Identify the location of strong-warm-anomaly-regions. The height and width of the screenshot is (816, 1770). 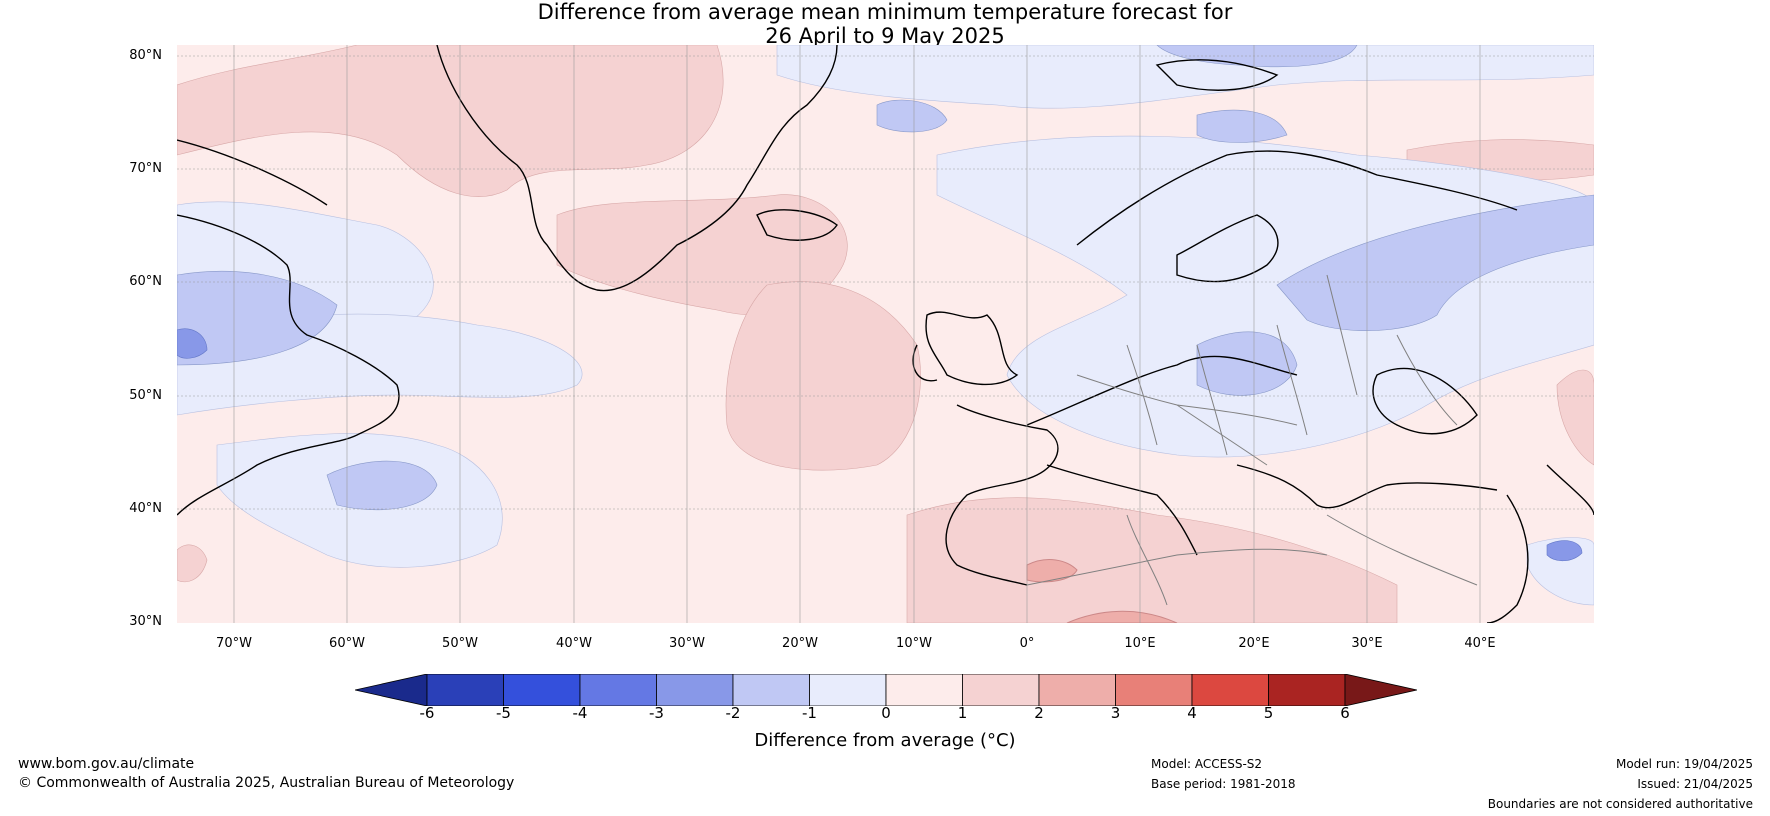
(1102, 591).